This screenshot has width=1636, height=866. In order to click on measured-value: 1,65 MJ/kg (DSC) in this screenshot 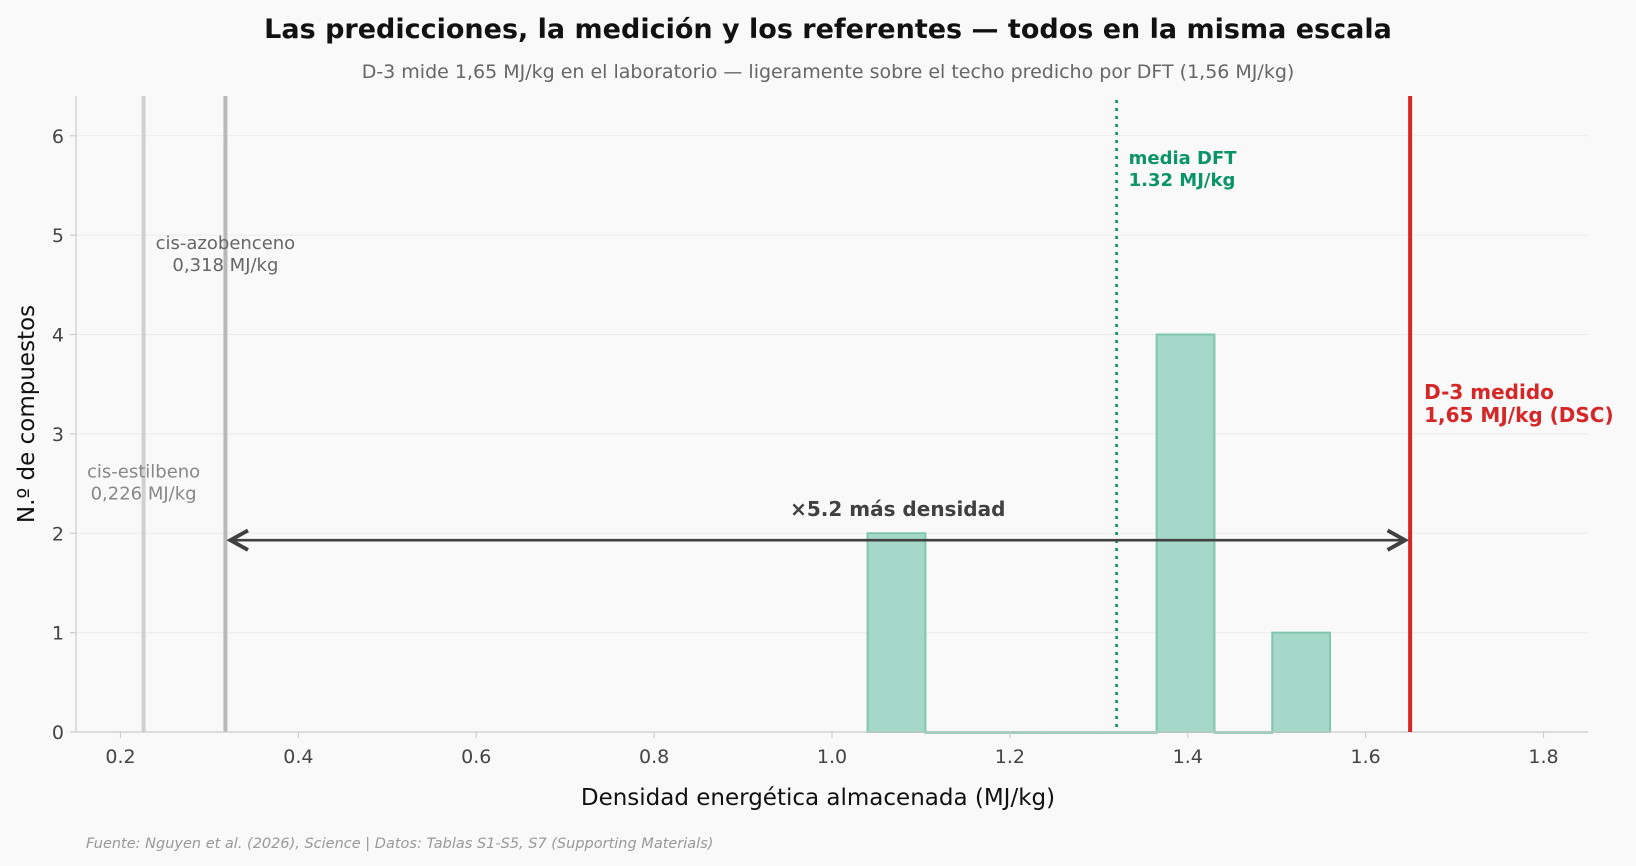, I will do `click(1519, 415)`.